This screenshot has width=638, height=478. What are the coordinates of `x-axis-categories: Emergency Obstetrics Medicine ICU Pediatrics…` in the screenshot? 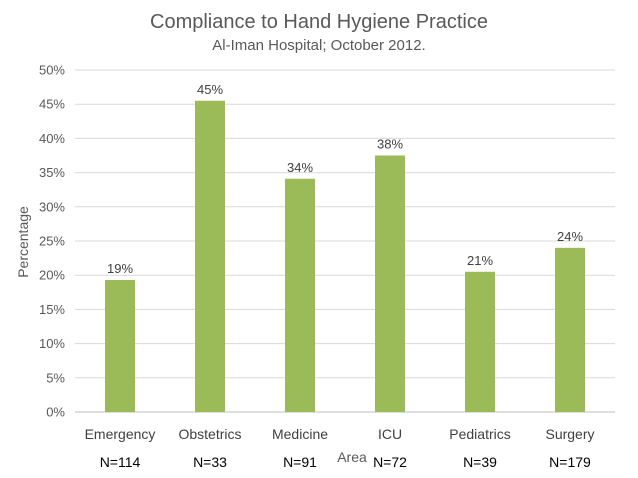 It's located at (340, 434).